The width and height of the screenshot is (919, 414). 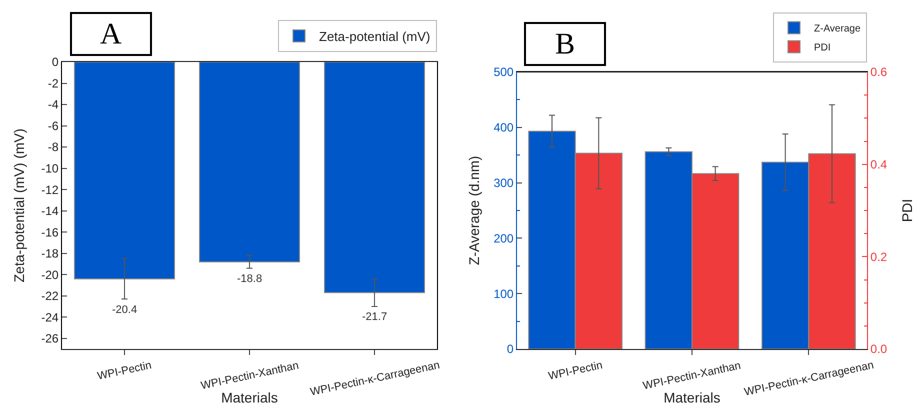 I want to click on y-tick-label: 500, so click(x=504, y=72).